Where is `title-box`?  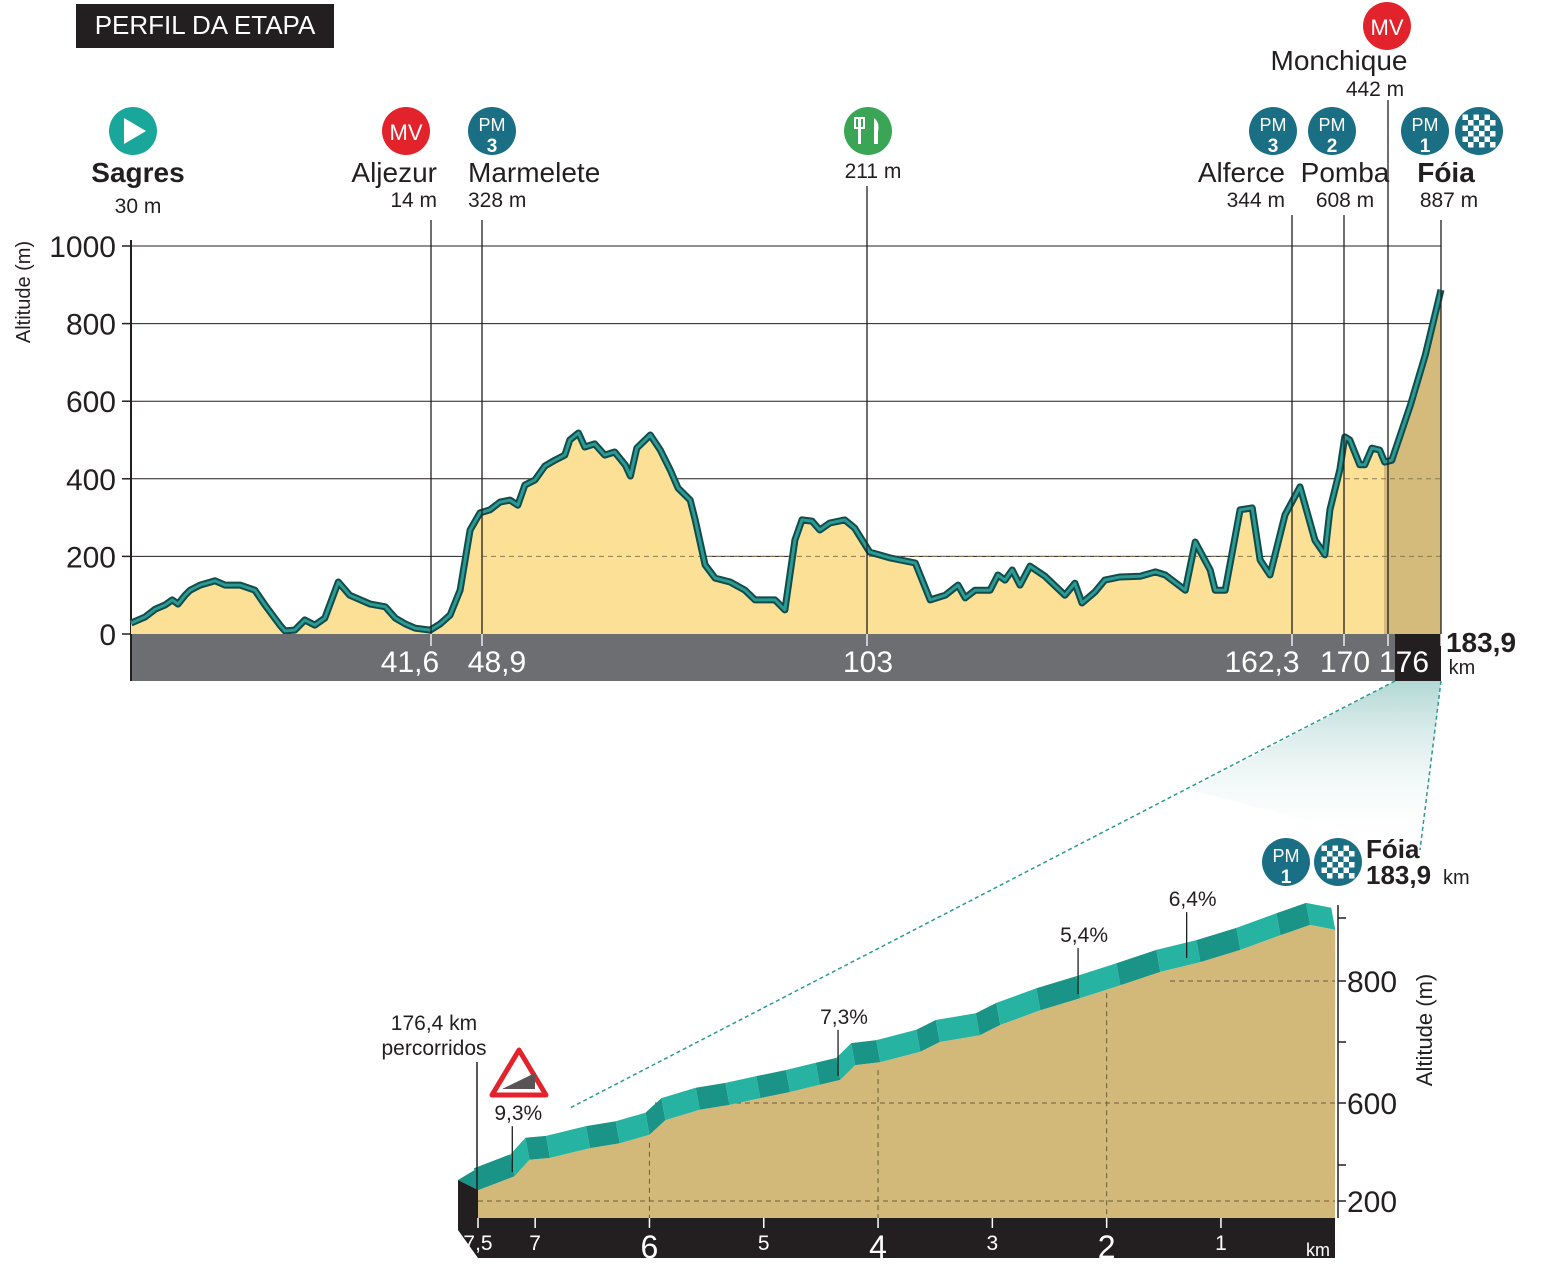 title-box is located at coordinates (205, 26).